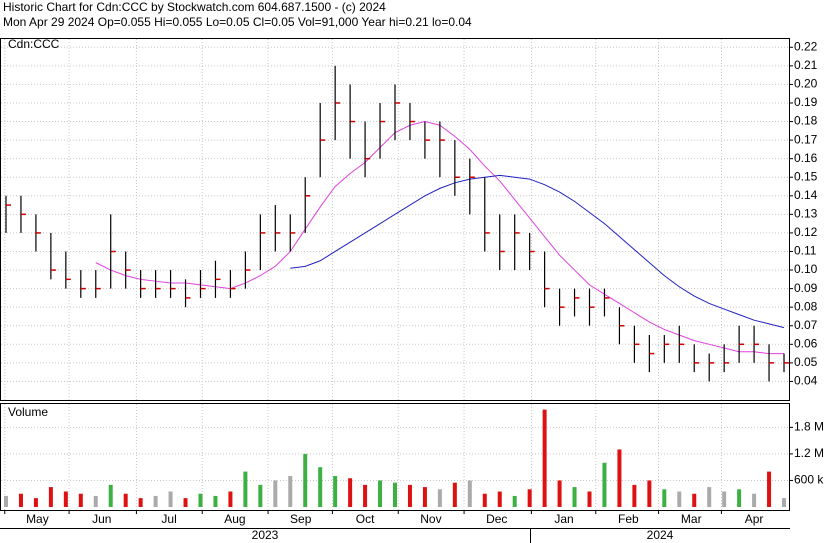  What do you see at coordinates (806, 306) in the screenshot?
I see `y-tick-label: 0.08` at bounding box center [806, 306].